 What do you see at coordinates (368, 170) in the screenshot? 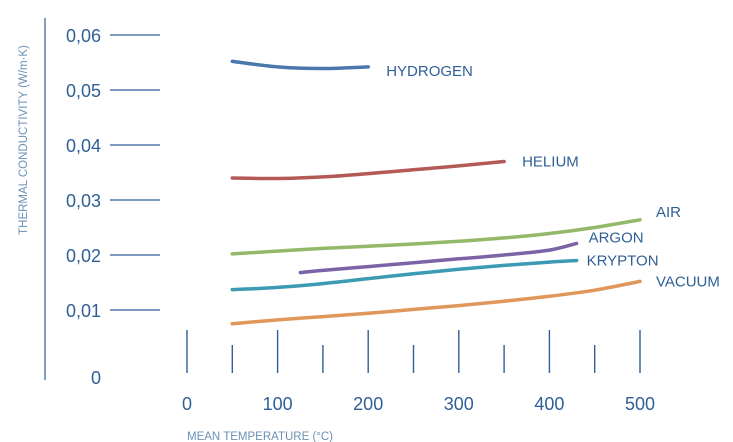
I see `series-line-helium` at bounding box center [368, 170].